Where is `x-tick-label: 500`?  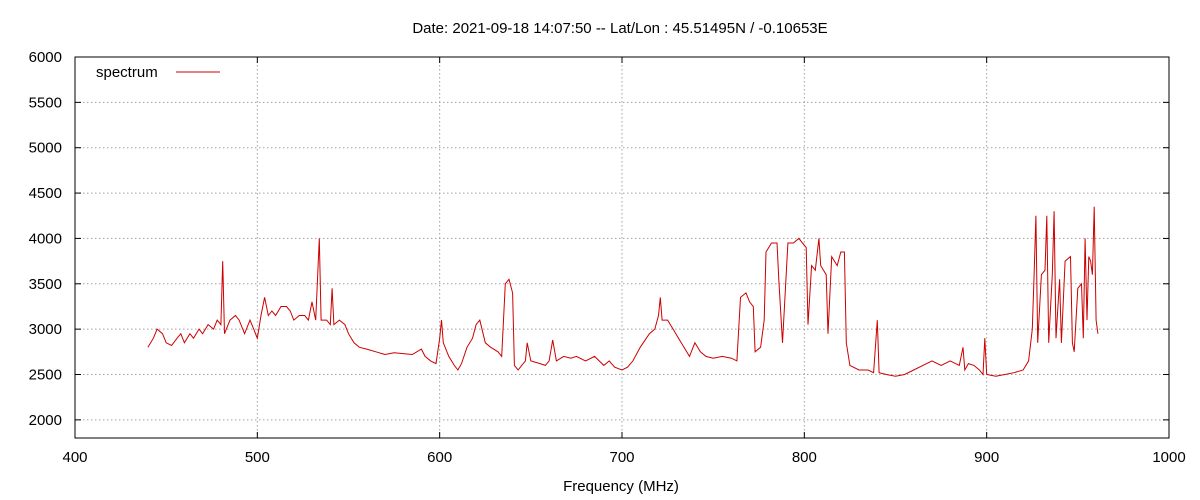 x-tick-label: 500 is located at coordinates (257, 457).